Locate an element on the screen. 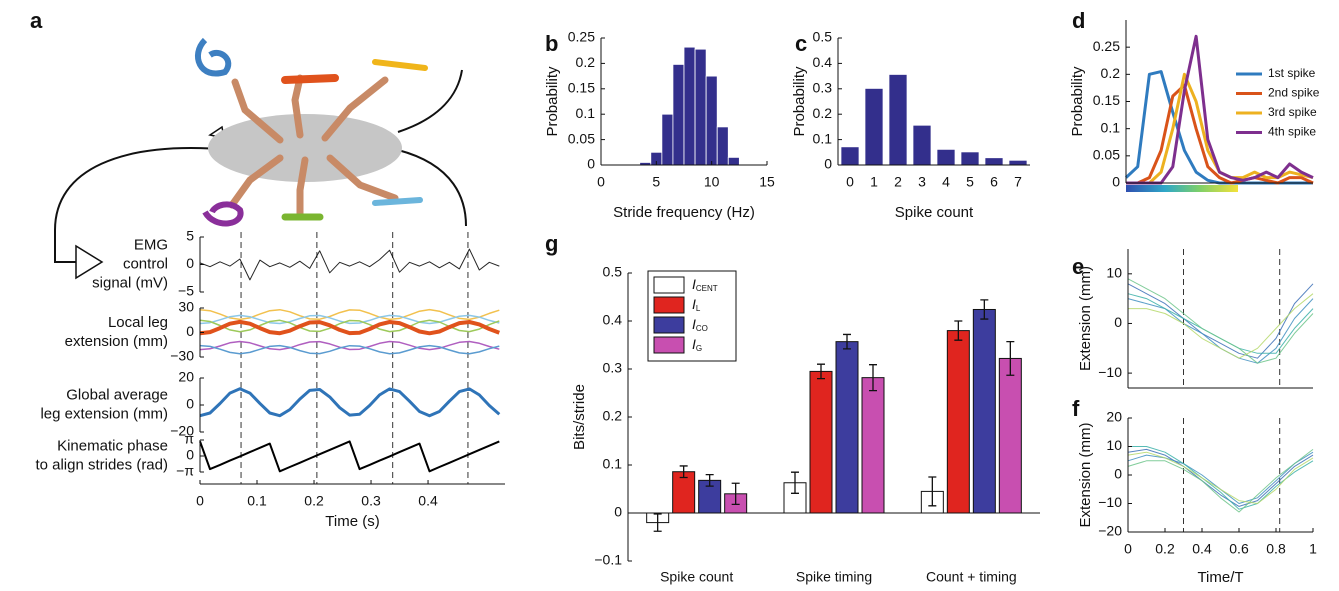 This screenshot has width=1339, height=591. x-tick-label: 0.8 is located at coordinates (1276, 549).